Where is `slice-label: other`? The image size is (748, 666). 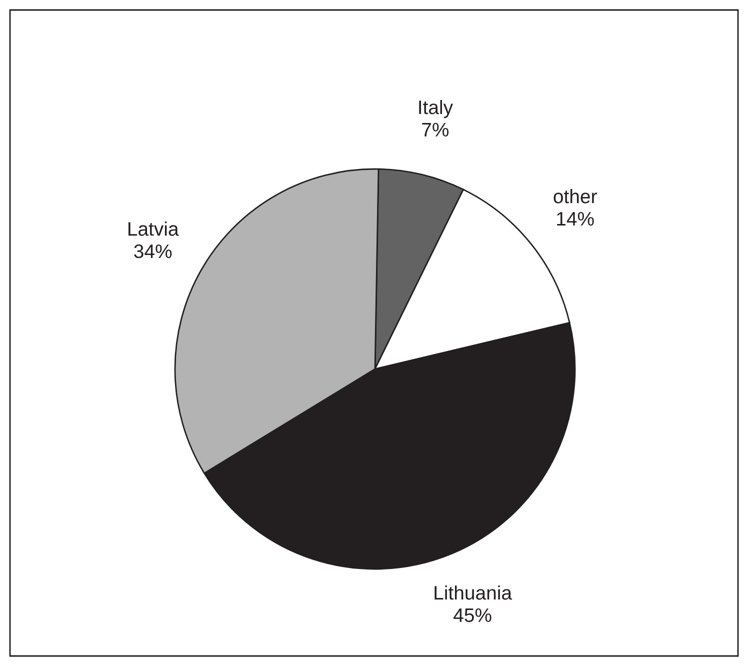
slice-label: other is located at coordinates (575, 196).